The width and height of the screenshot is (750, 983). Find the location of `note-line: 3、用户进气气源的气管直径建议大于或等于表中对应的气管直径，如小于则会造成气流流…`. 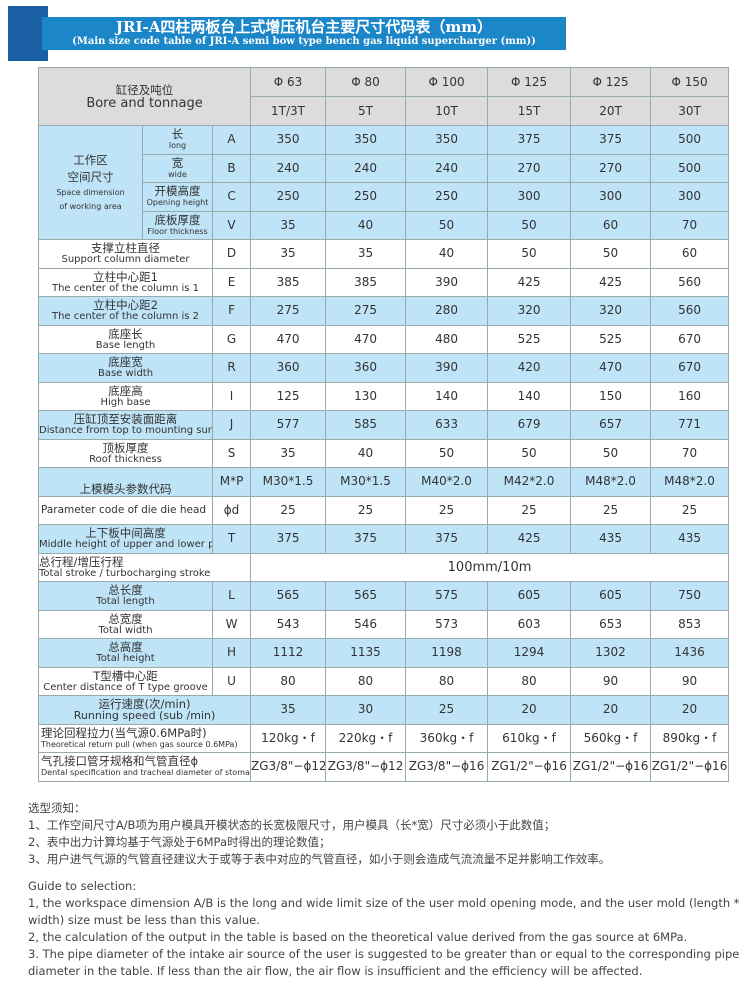

note-line: 3、用户进气气源的气管直径建议大于或等于表中对应的气管直径，如小于则会造成气流流… is located at coordinates (319, 859).